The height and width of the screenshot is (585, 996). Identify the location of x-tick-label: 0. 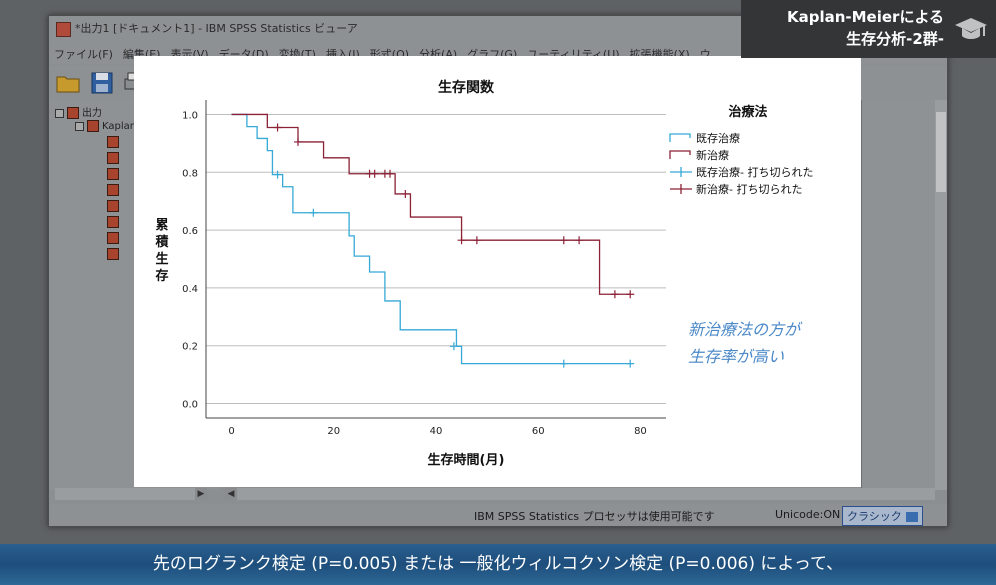
(231, 431).